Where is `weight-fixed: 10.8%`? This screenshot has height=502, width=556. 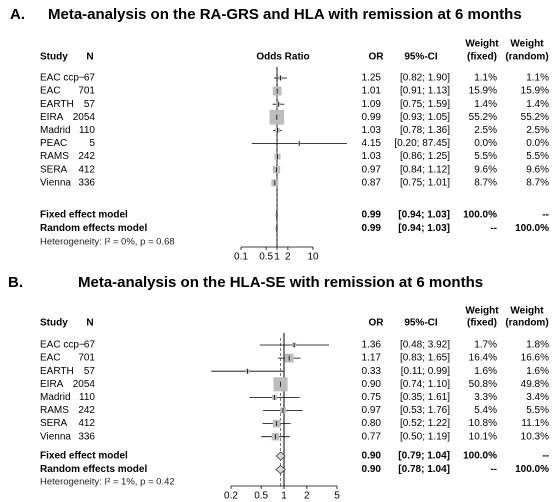 weight-fixed: 10.8% is located at coordinates (483, 423).